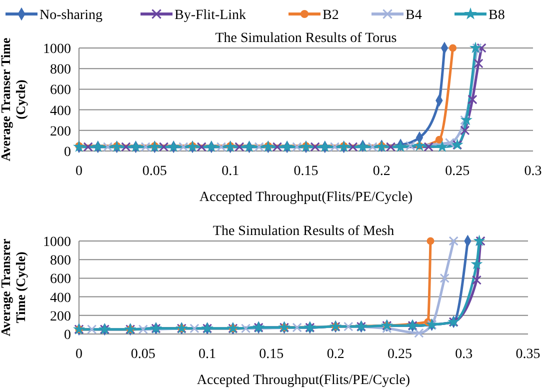 Image resolution: width=543 pixels, height=388 pixels. I want to click on y-axis-title: Average Transrer Time (Cycle), so click(14, 287).